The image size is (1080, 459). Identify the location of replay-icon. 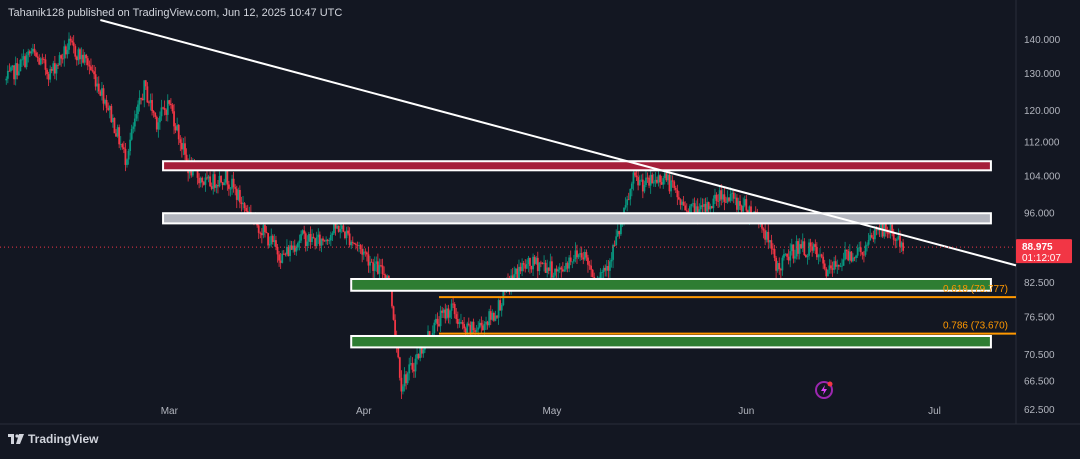
(824, 390).